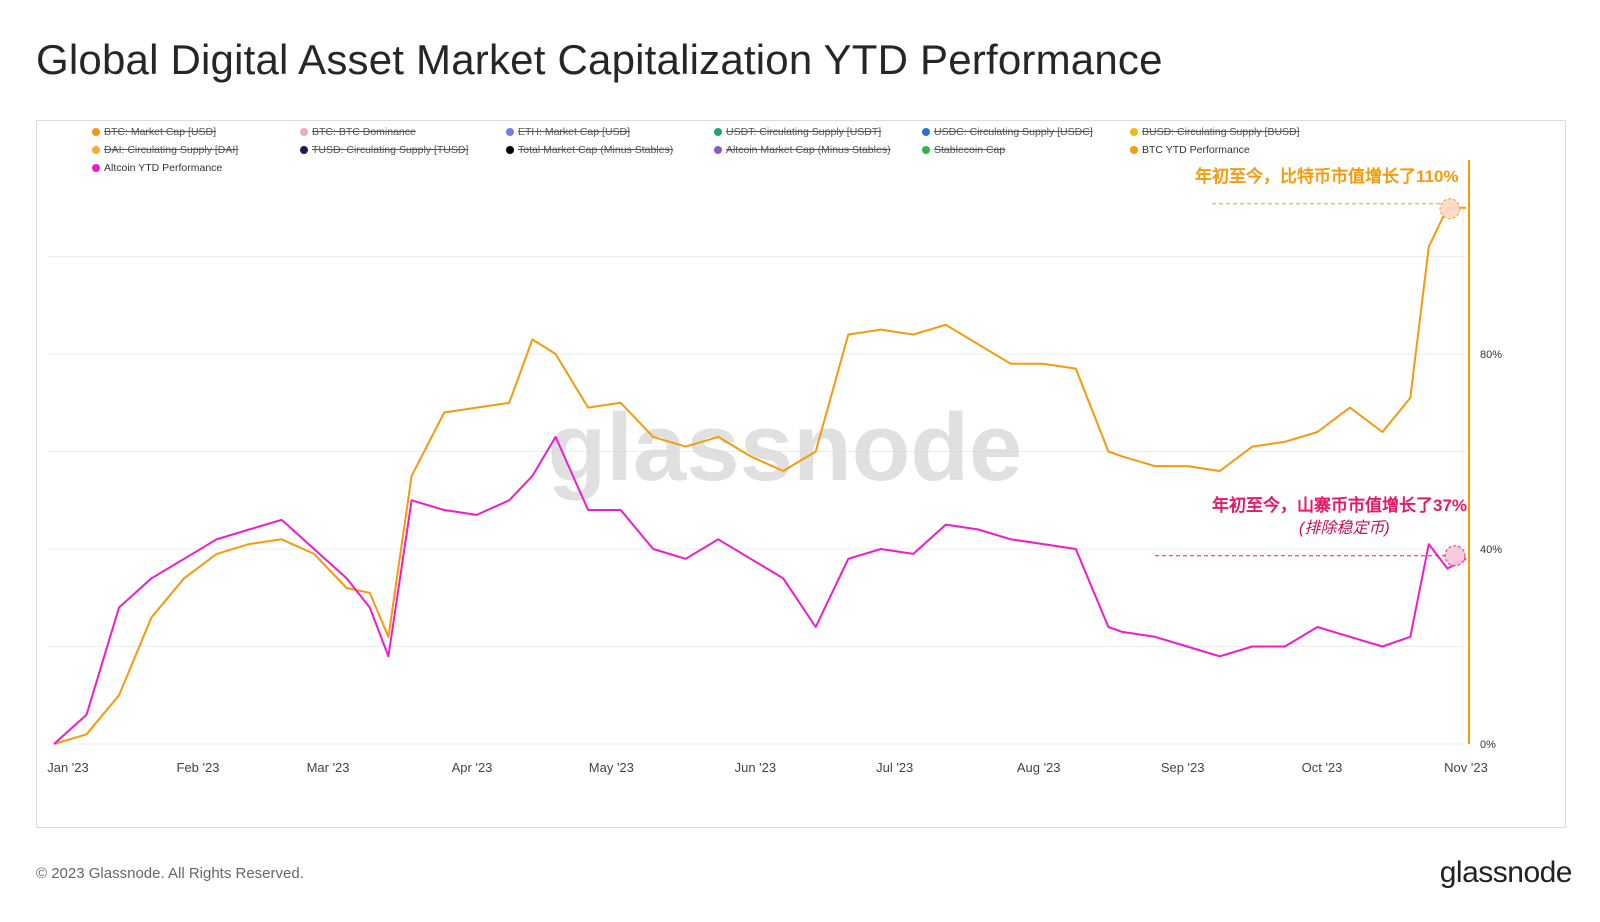  I want to click on legend-label: Stablecoin Cap, so click(970, 150).